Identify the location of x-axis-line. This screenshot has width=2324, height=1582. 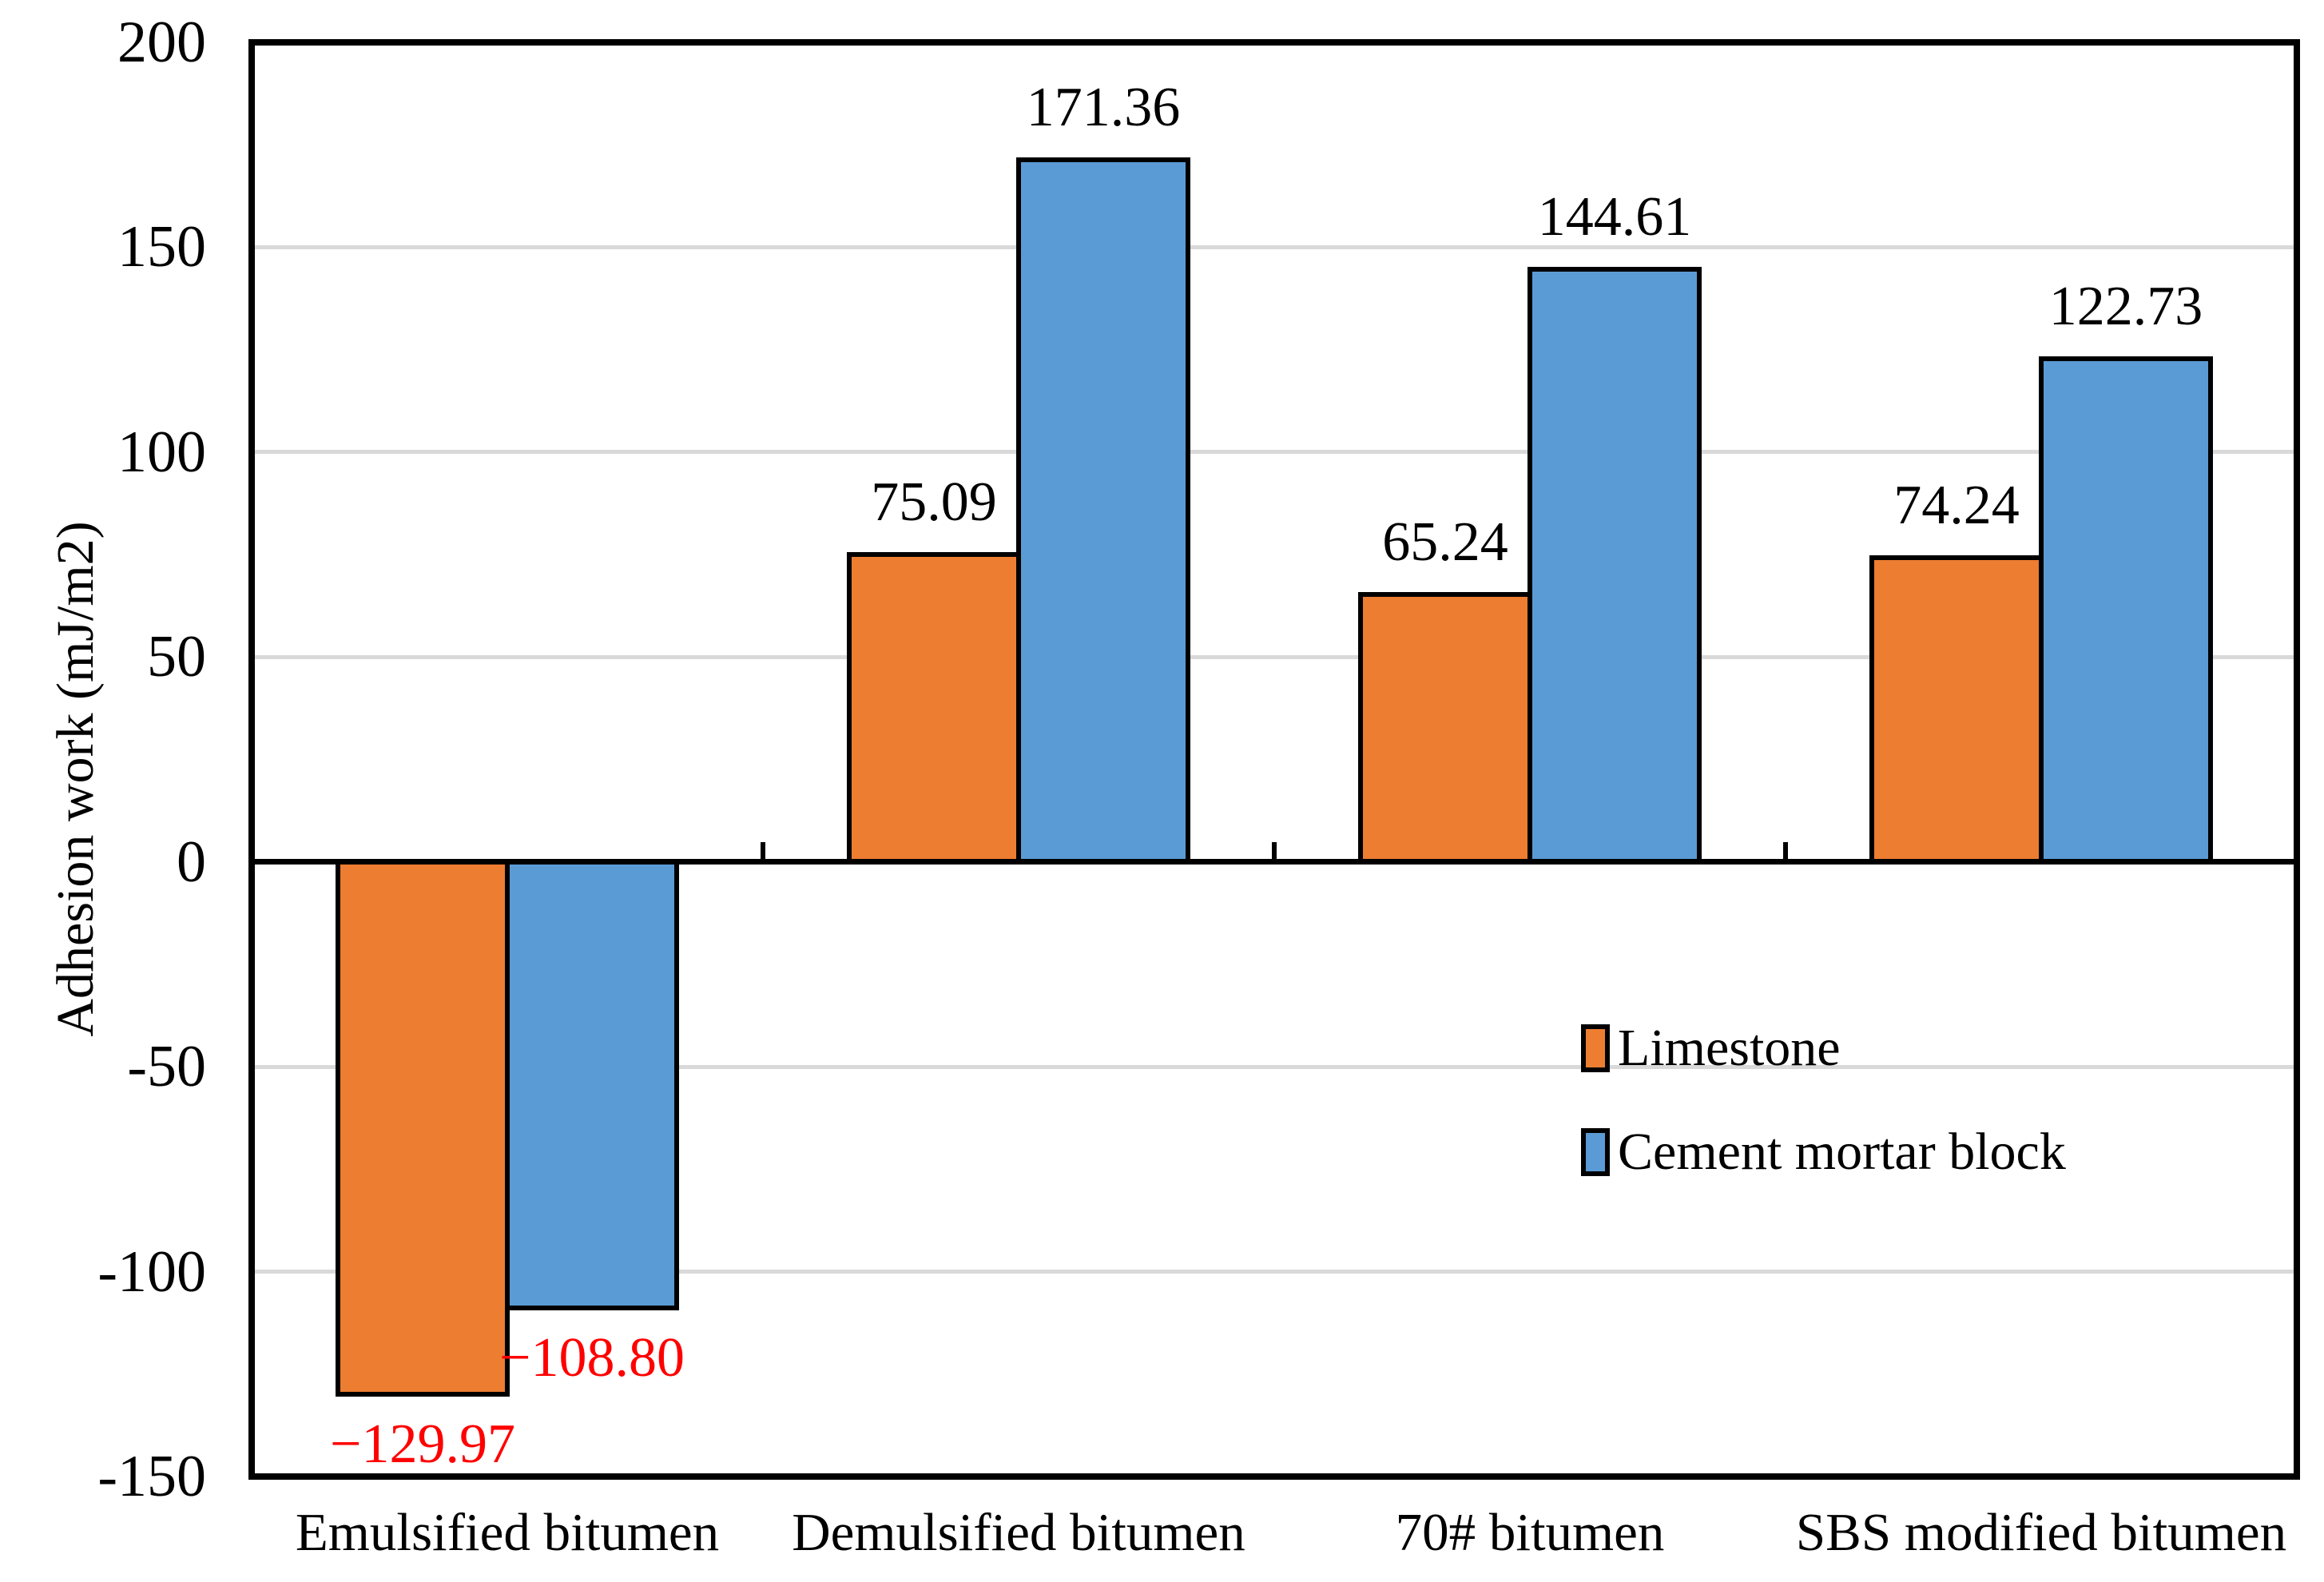
(1274, 862).